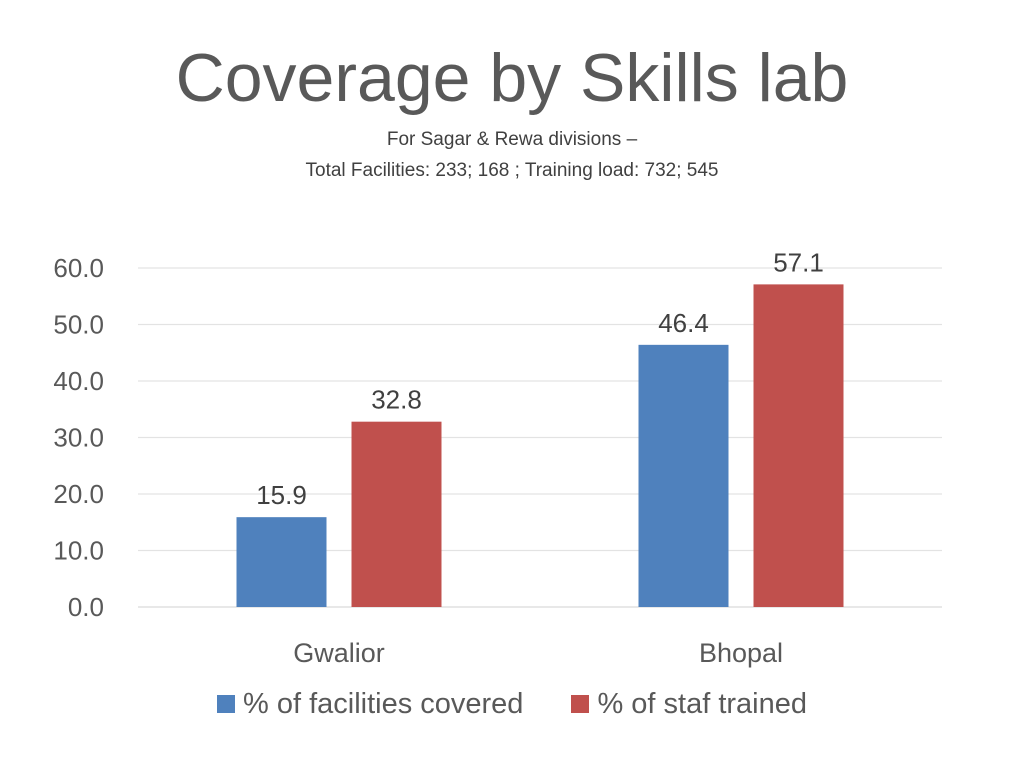 The height and width of the screenshot is (768, 1024). Describe the element at coordinates (512, 139) in the screenshot. I see `chart-subtitle-line-1: For Sagar & Rewa divisions –` at that location.